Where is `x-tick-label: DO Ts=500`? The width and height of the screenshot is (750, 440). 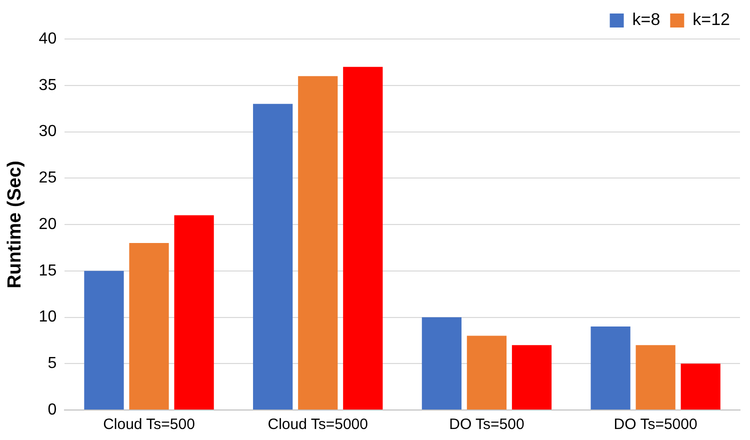 x-tick-label: DO Ts=500 is located at coordinates (486, 425).